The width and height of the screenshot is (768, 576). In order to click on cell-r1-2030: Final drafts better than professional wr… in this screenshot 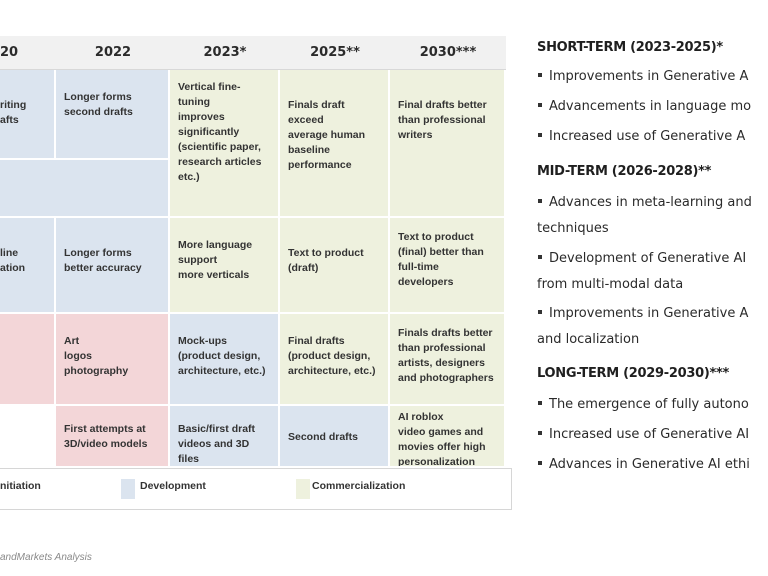, I will do `click(448, 144)`.